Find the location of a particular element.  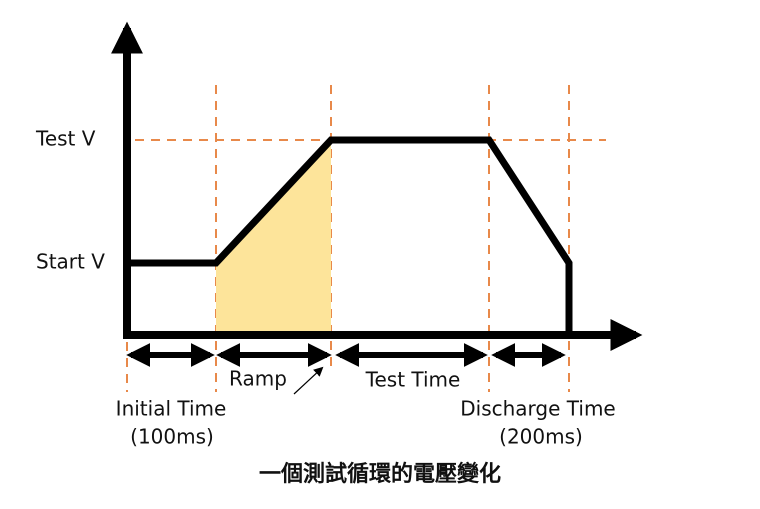

ramp-label: Ramp is located at coordinates (258, 379).